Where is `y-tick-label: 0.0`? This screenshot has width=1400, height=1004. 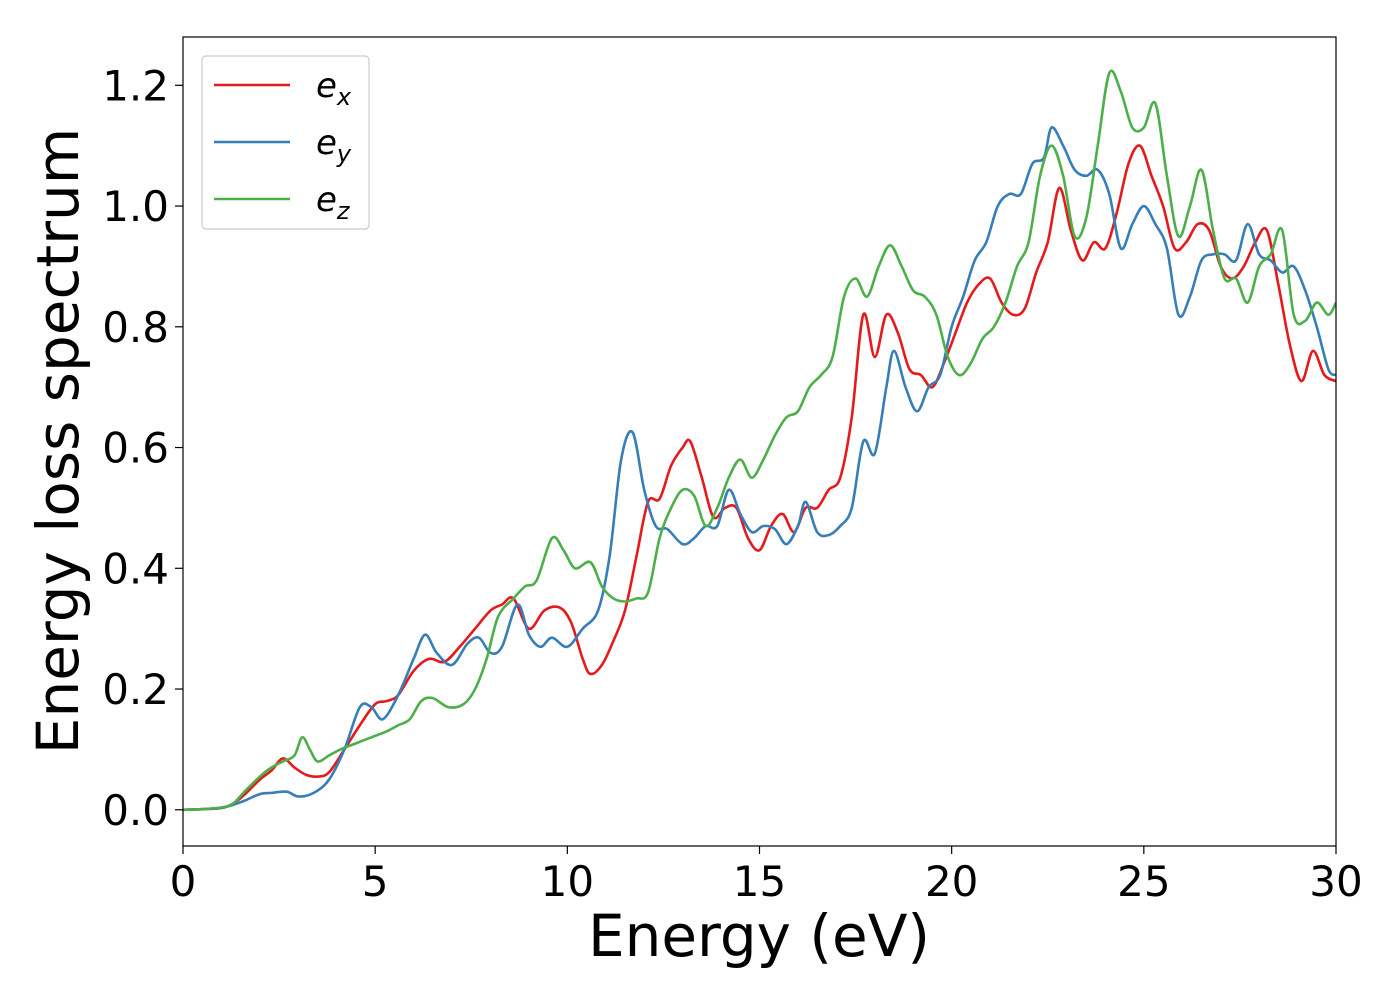 y-tick-label: 0.0 is located at coordinates (135, 810).